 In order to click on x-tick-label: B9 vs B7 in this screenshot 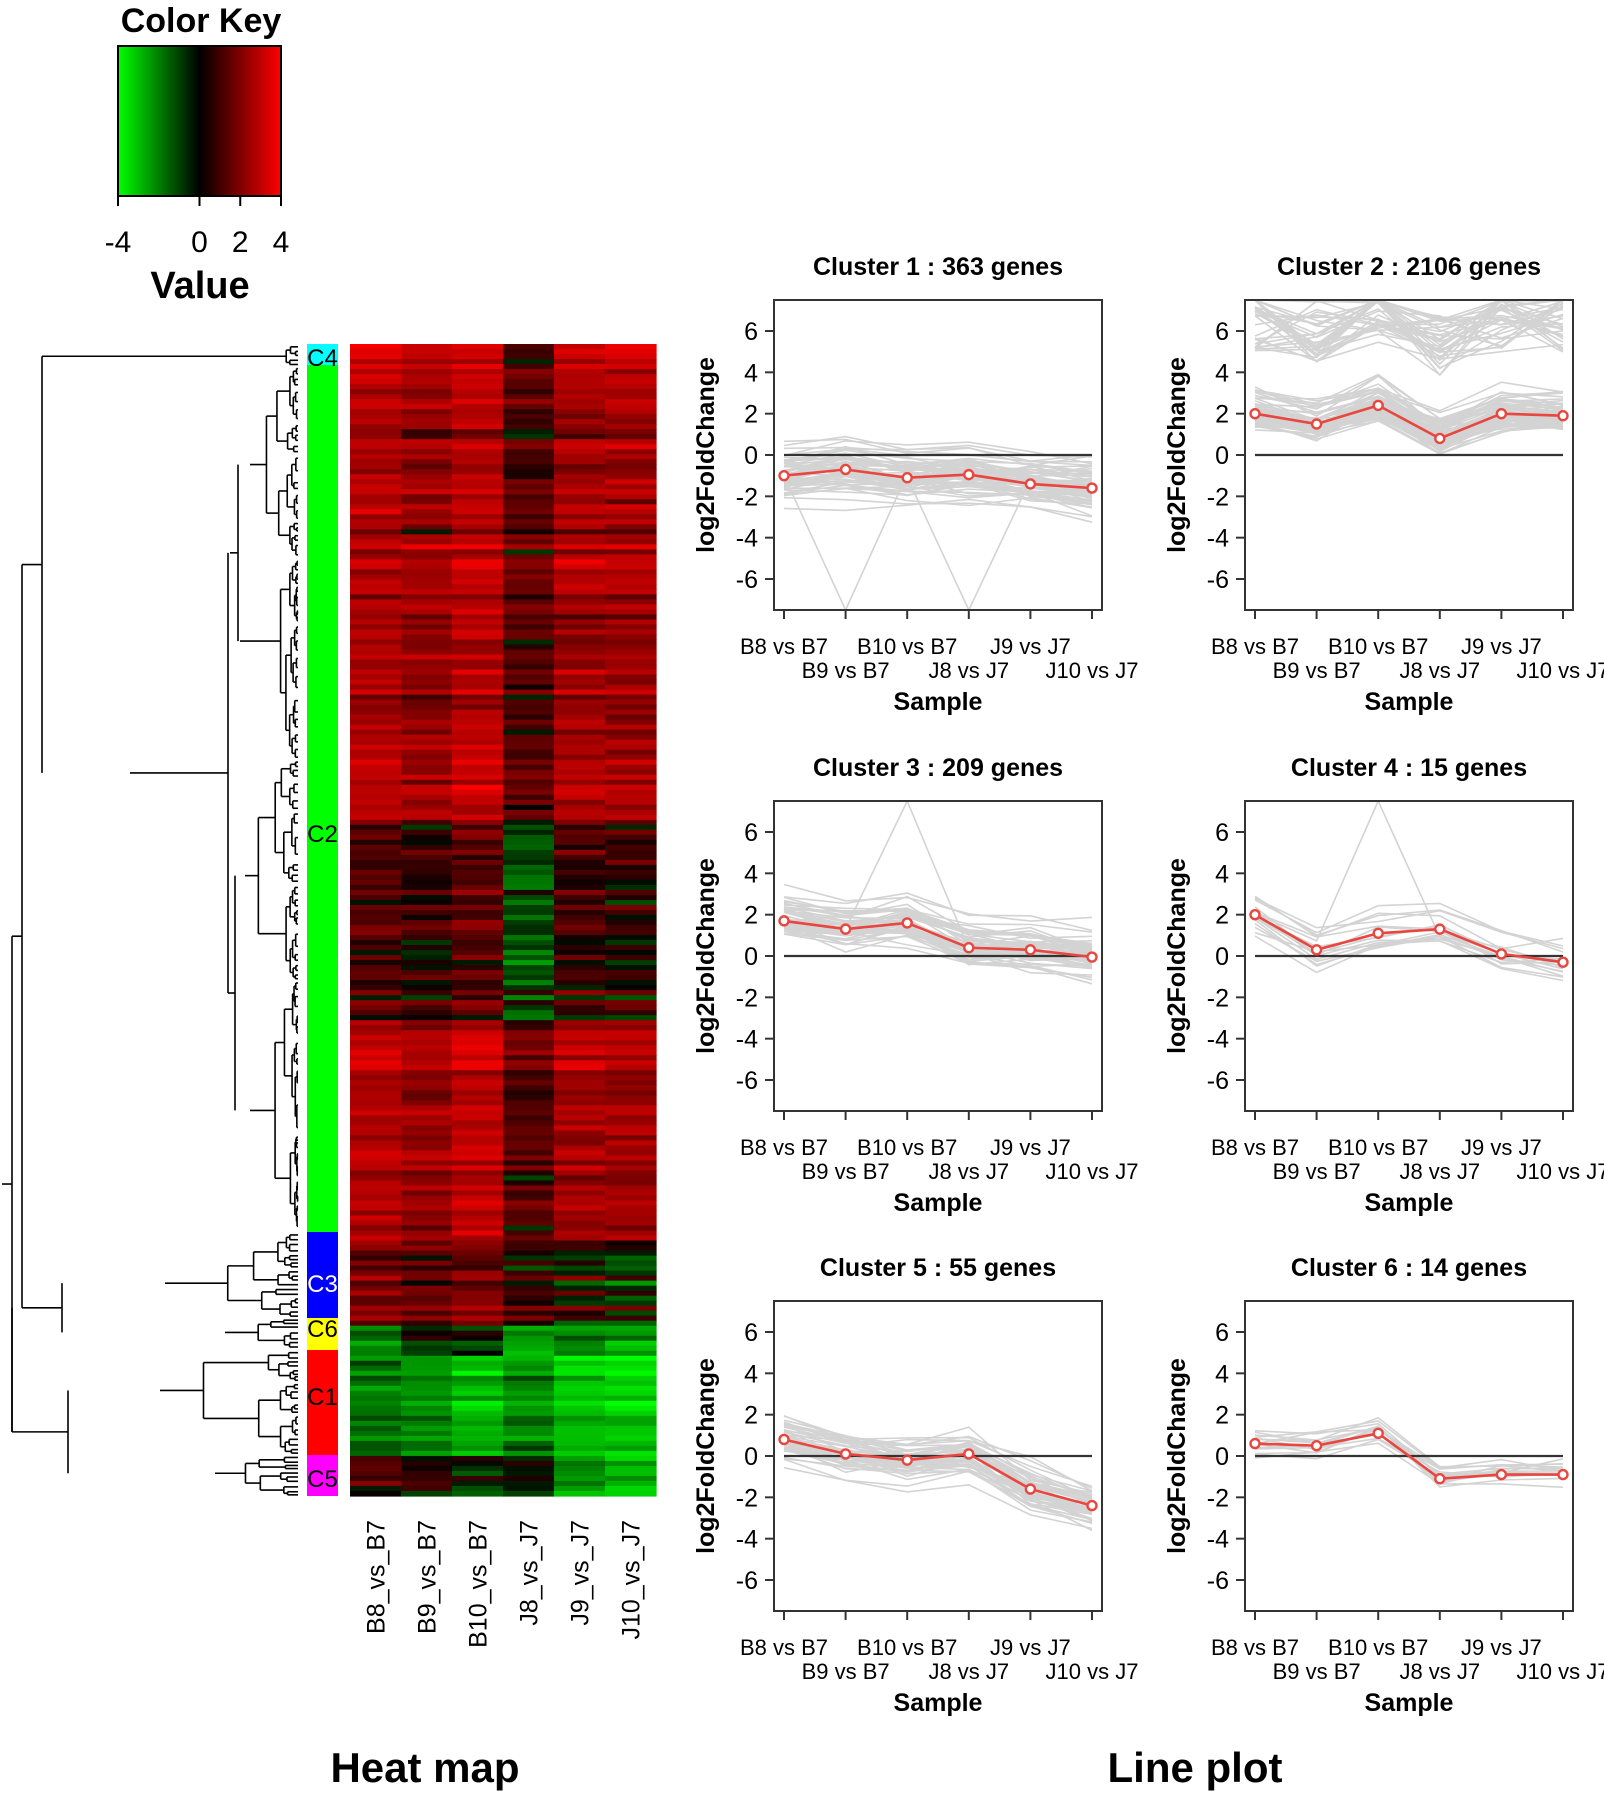, I will do `click(1317, 670)`.